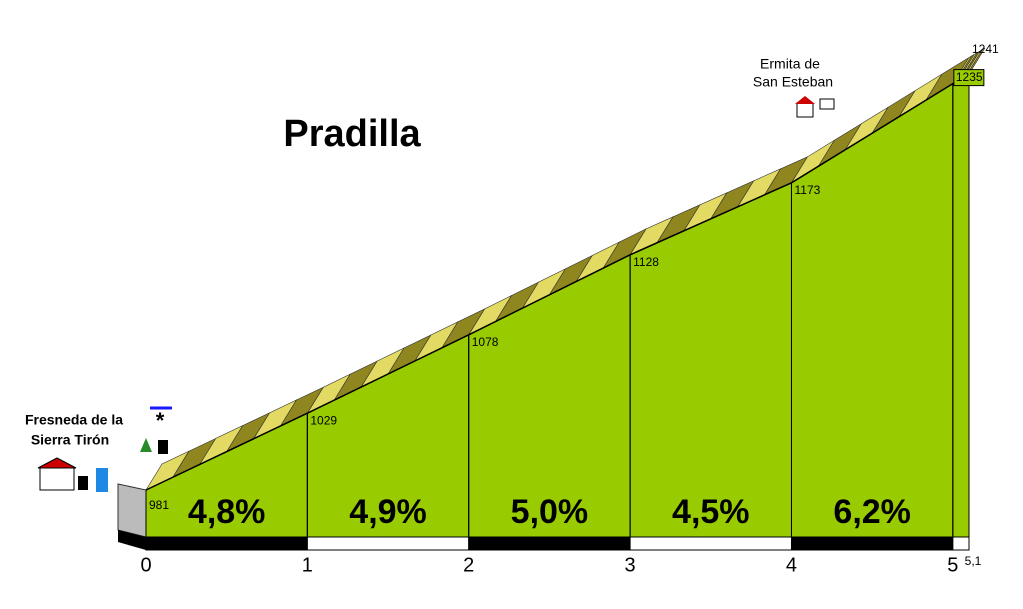 This screenshot has width=1023, height=609. What do you see at coordinates (485, 342) in the screenshot?
I see `altitude-label: 1078` at bounding box center [485, 342].